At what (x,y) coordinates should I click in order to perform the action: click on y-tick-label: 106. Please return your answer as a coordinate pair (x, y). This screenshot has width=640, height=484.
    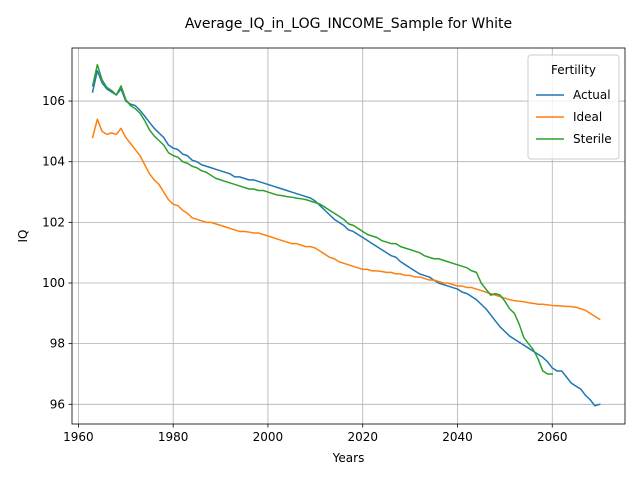
    Looking at the image, I should click on (53, 101).